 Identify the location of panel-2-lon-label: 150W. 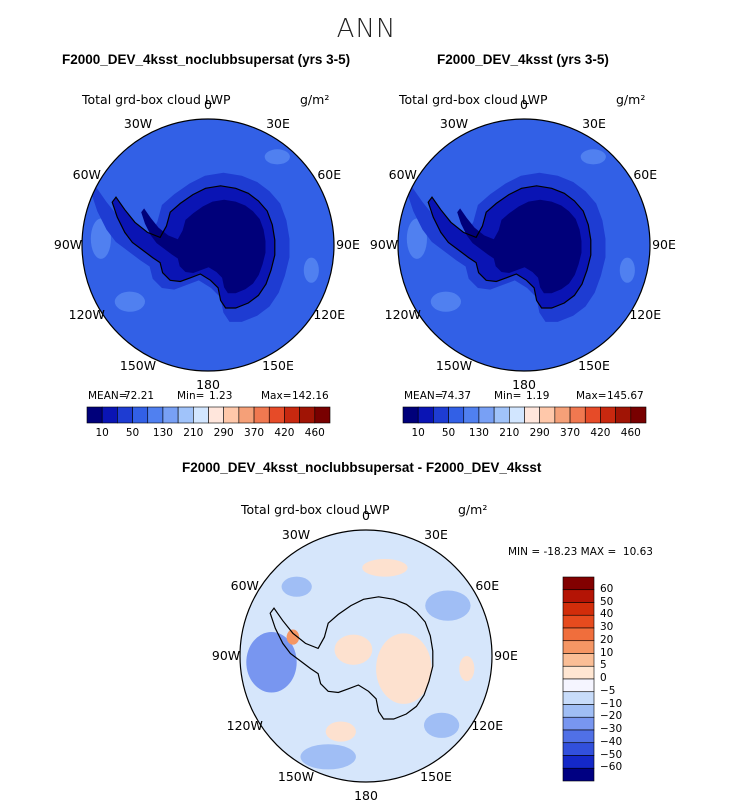
(454, 366).